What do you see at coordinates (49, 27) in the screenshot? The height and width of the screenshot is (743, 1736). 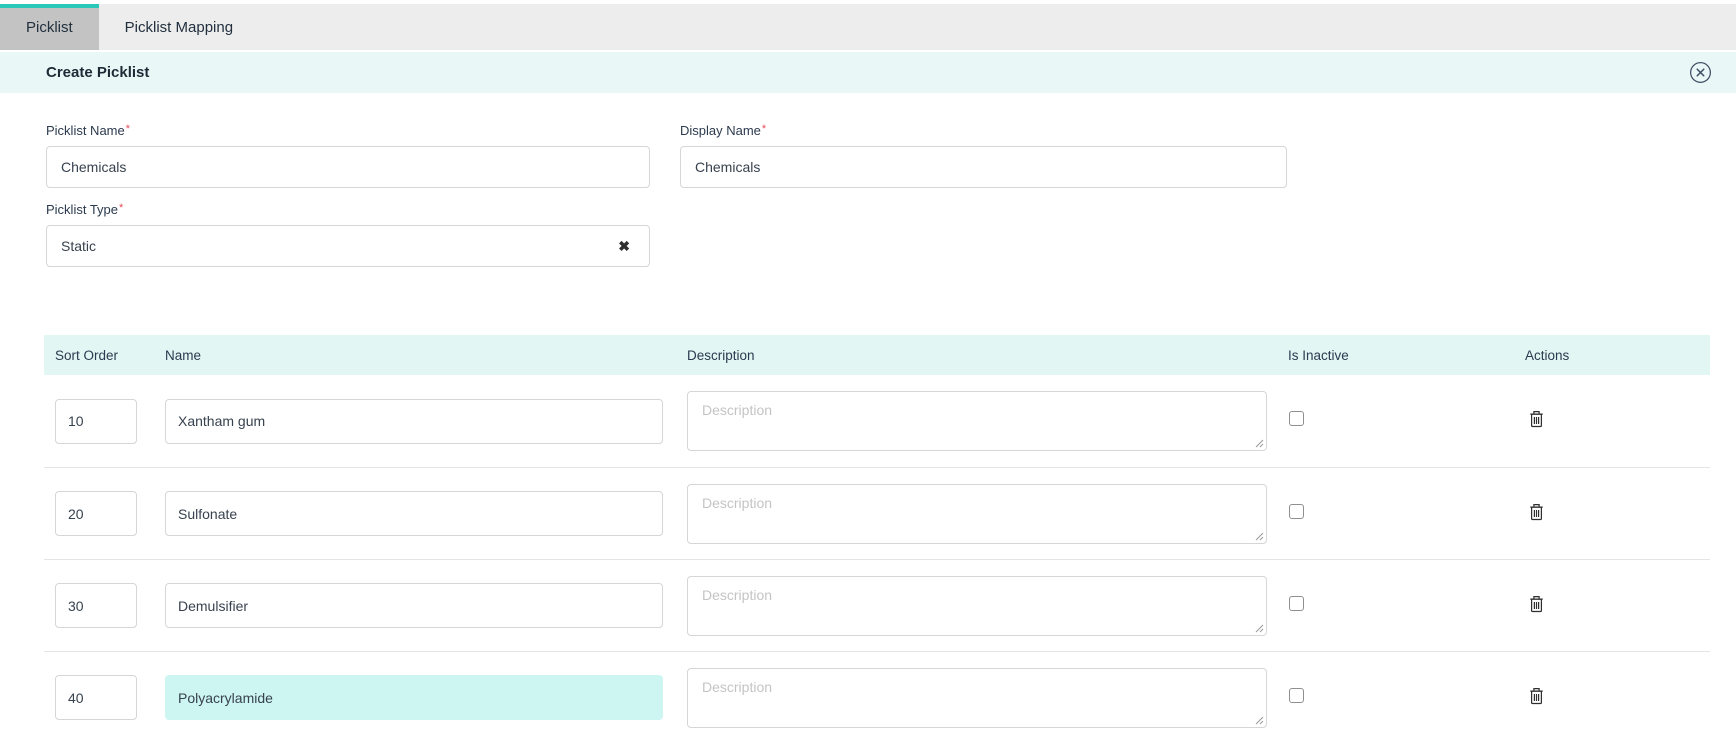 I see `tab-picklist: Picklist` at bounding box center [49, 27].